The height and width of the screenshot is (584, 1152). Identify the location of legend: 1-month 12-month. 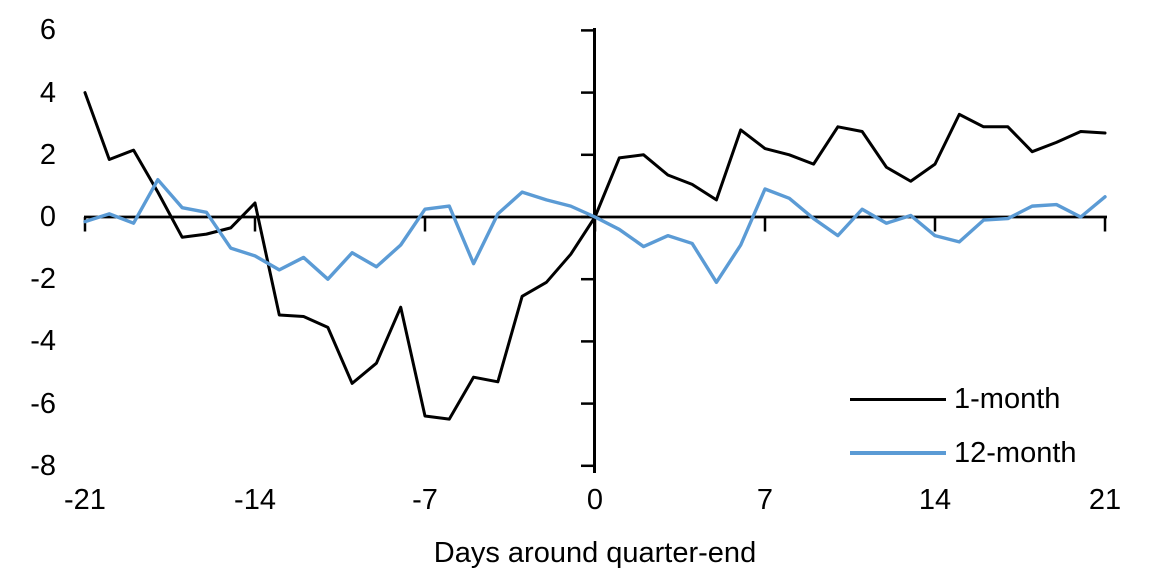
(963, 437).